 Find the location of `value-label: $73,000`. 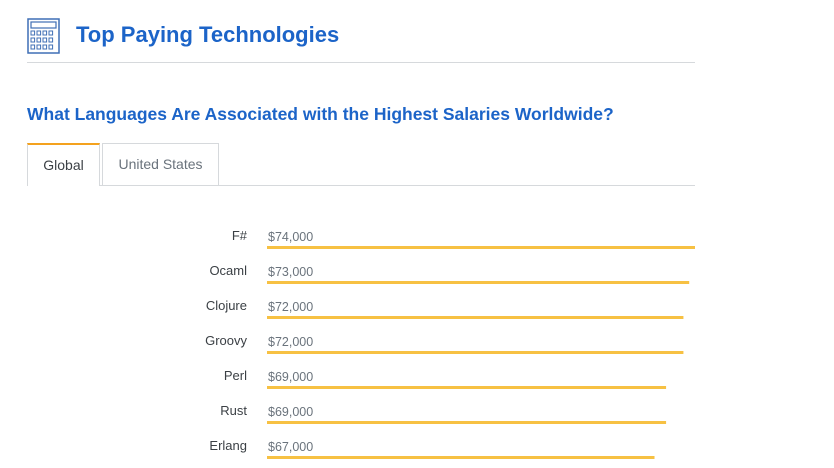

value-label: $73,000 is located at coordinates (290, 272).